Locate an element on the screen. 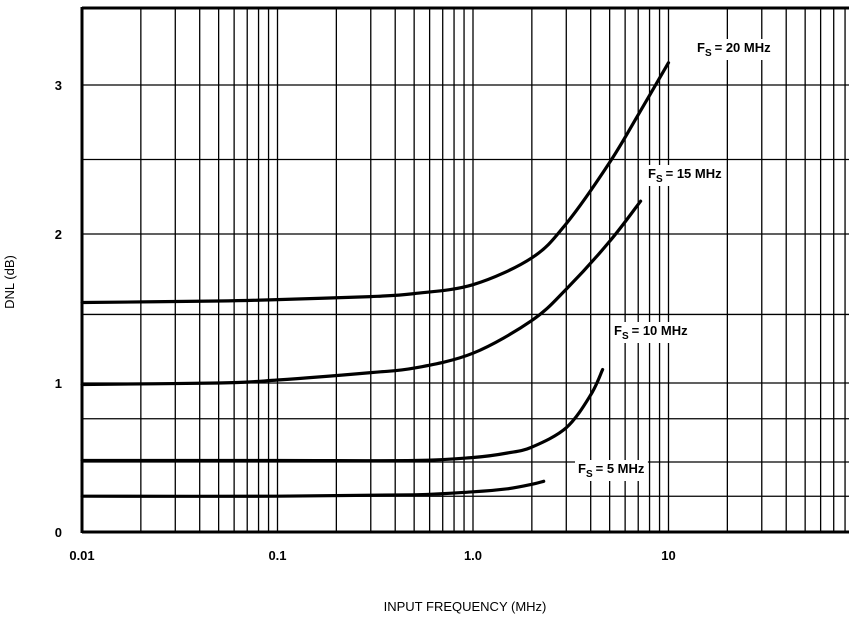 The height and width of the screenshot is (617, 849). series-label-0: FS = 20 MHz is located at coordinates (734, 49).